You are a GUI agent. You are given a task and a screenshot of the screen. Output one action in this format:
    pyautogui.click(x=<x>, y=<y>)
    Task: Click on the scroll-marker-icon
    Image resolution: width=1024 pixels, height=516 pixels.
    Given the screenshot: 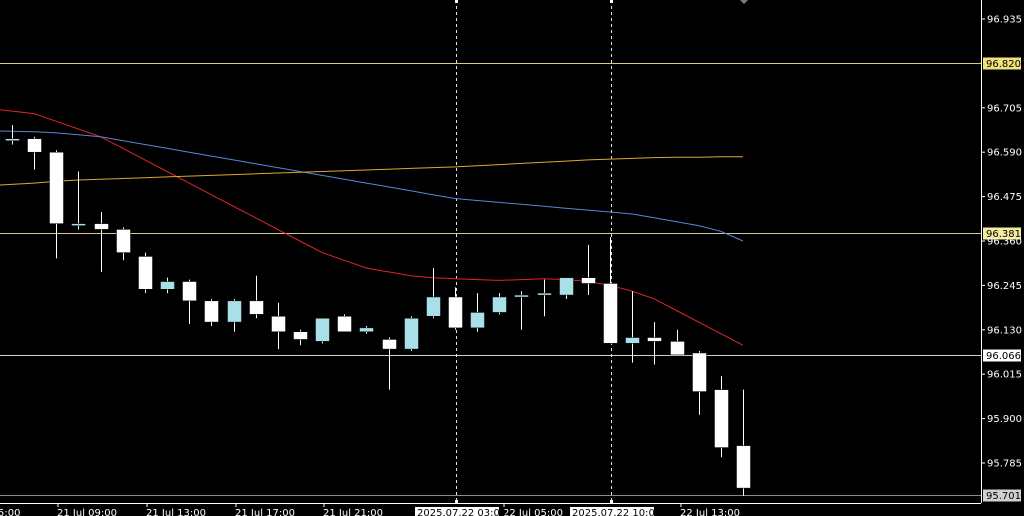 What is the action you would take?
    pyautogui.click(x=744, y=2)
    